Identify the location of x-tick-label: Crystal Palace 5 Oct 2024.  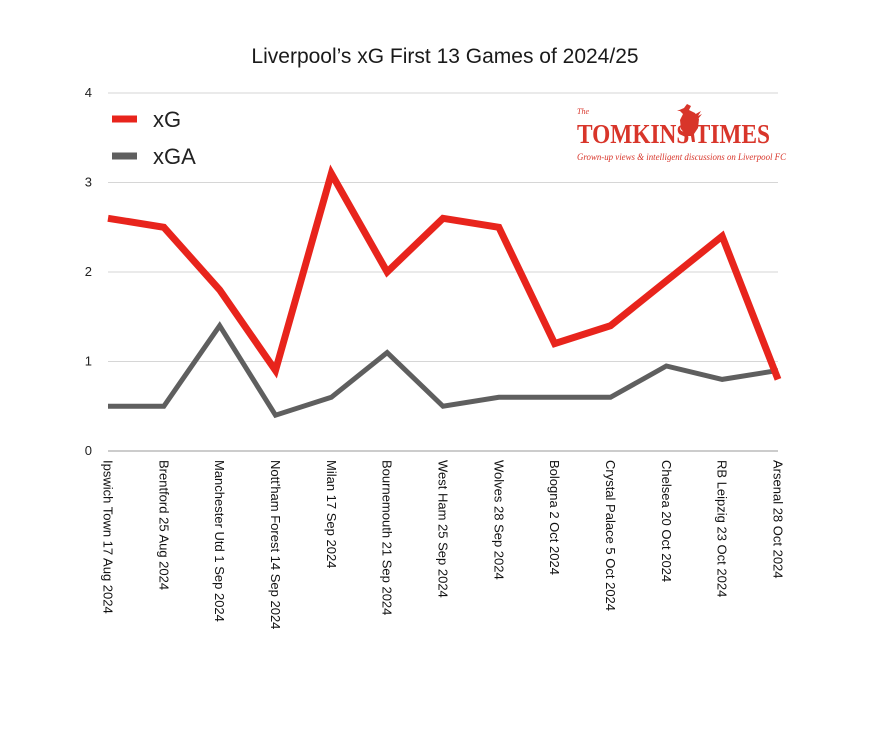
(610, 535).